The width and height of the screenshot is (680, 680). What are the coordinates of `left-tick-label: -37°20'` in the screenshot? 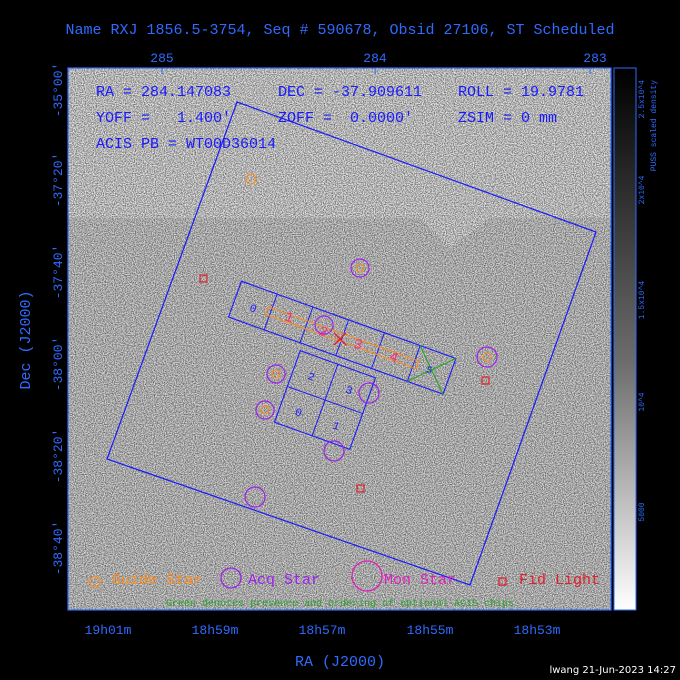 It's located at (58, 180).